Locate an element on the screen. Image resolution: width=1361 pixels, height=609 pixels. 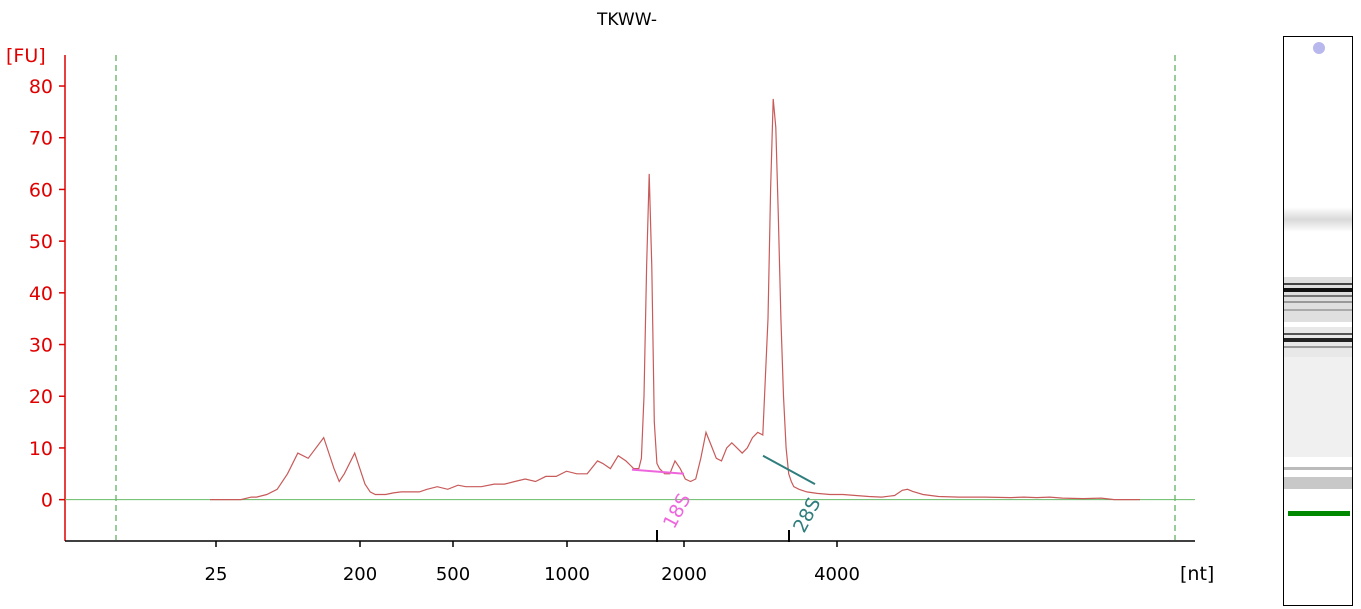
x-tick-label: 1000 is located at coordinates (567, 574).